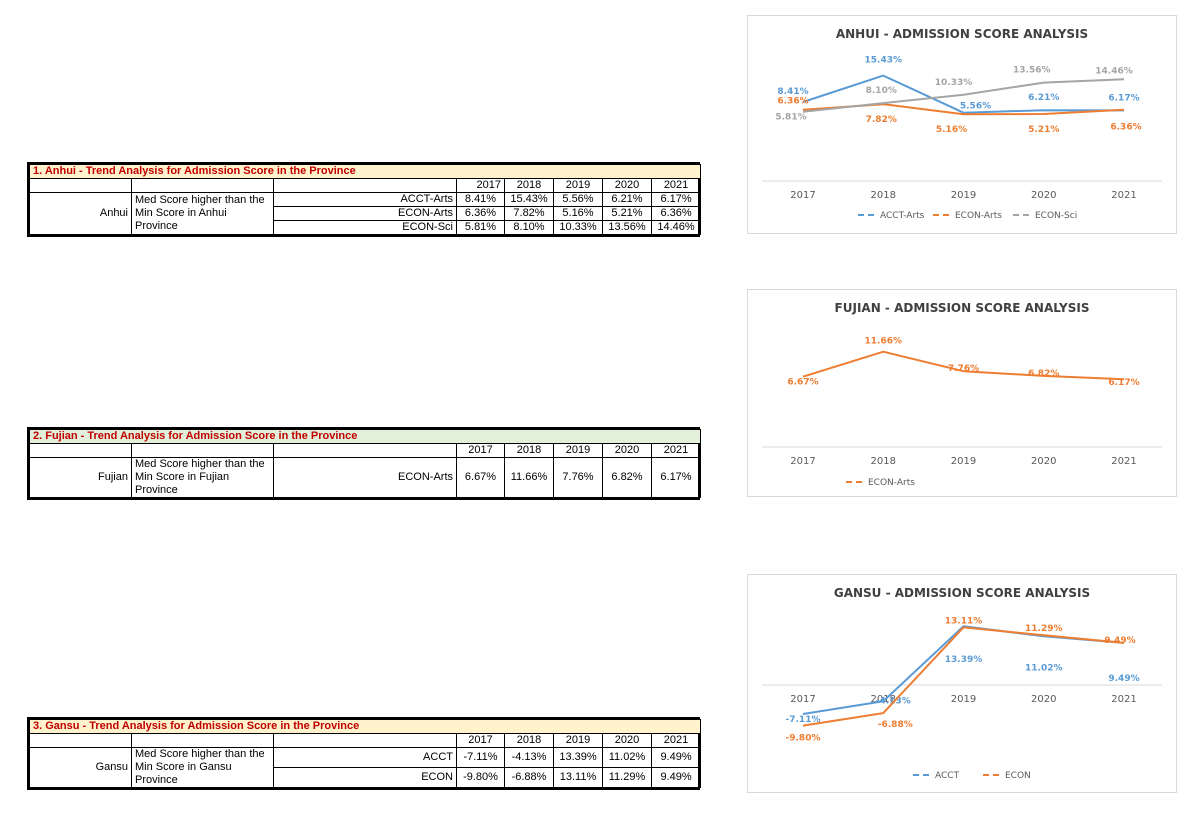  What do you see at coordinates (480, 777) in the screenshot?
I see `cell-value: -9.80%` at bounding box center [480, 777].